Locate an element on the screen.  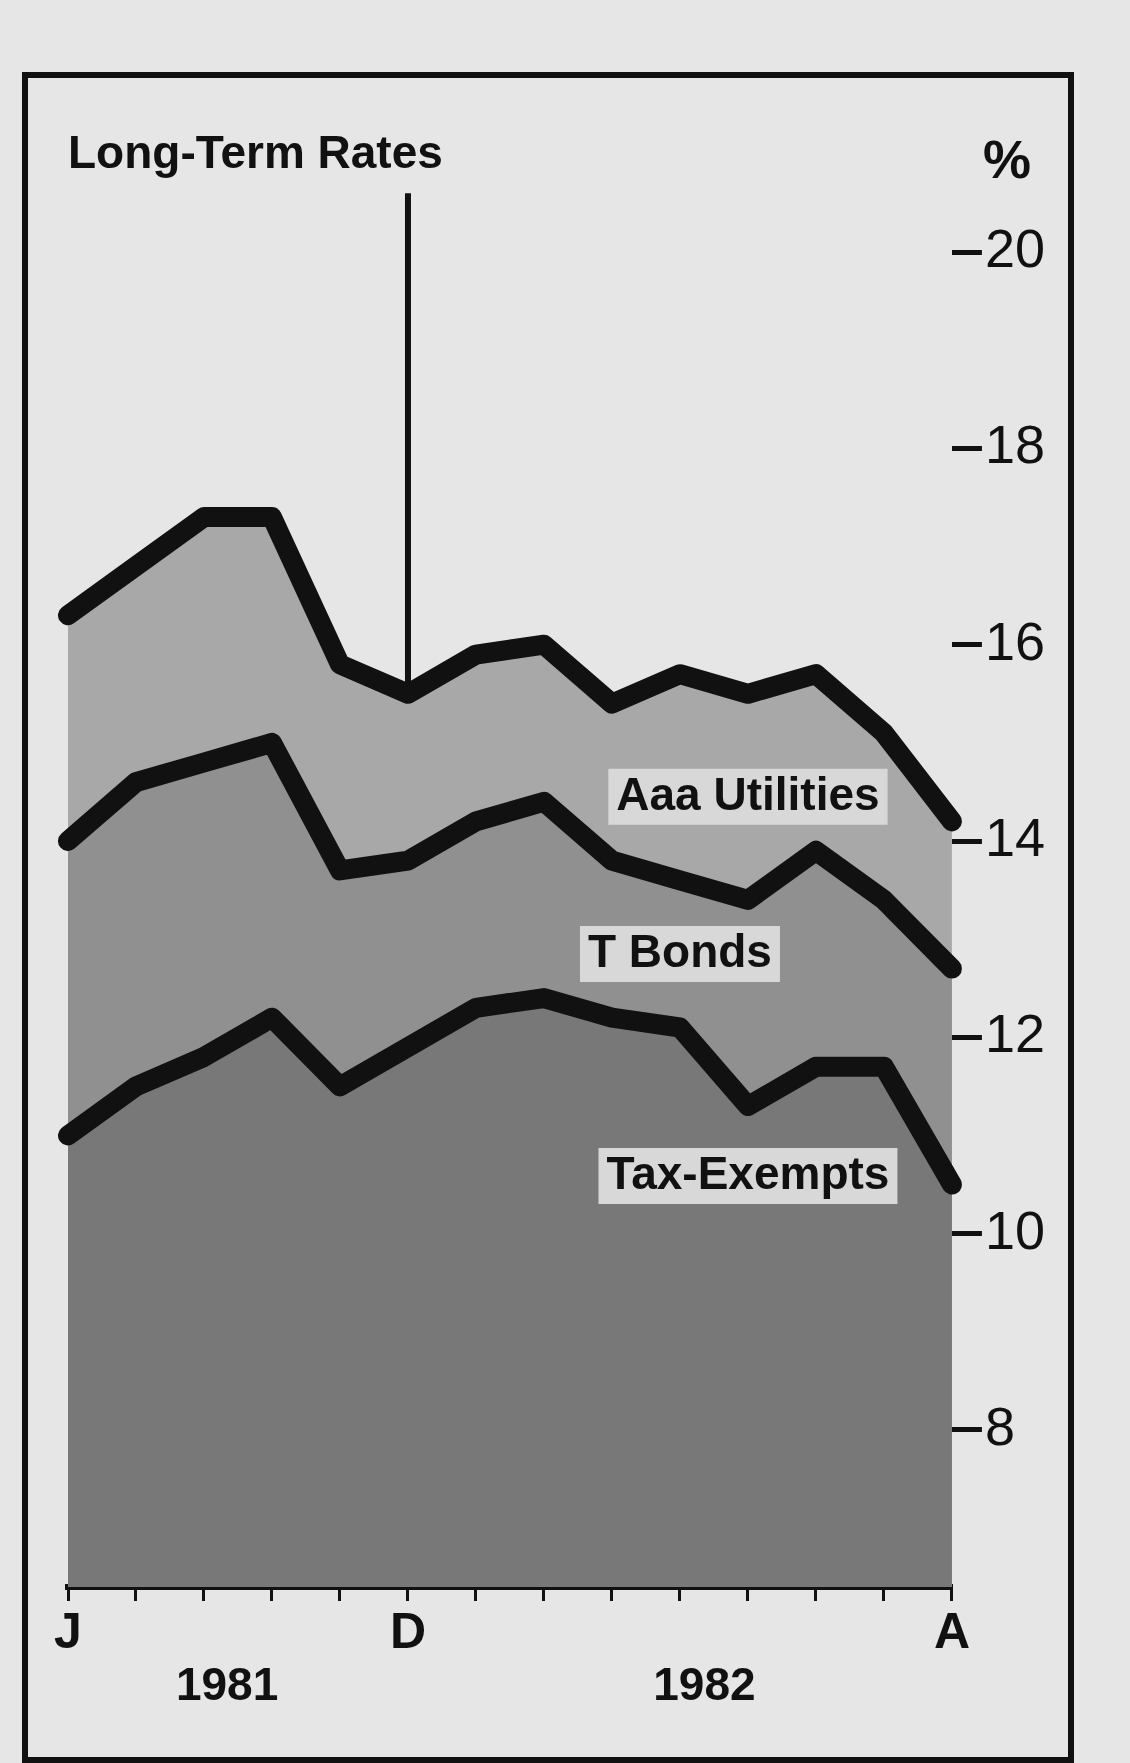
x-tick-label: D is located at coordinates (408, 1630).